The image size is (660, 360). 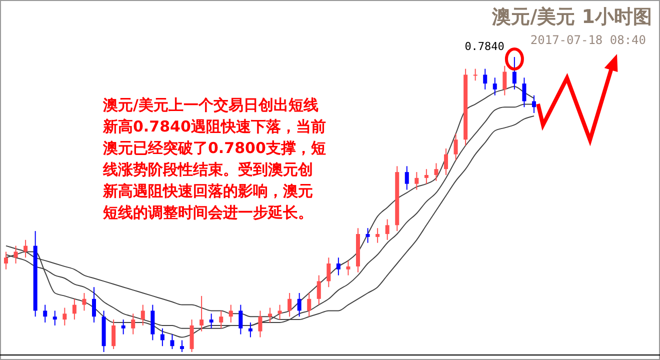 What do you see at coordinates (588, 40) in the screenshot?
I see `text: 2017-07-18 08:40` at bounding box center [588, 40].